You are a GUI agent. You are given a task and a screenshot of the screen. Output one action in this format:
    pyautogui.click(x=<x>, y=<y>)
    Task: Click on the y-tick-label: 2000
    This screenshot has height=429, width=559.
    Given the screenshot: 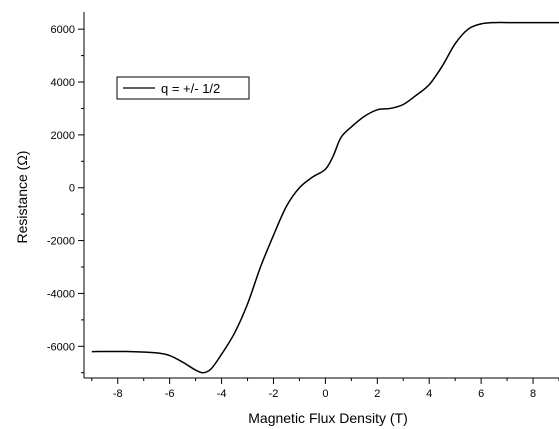 What is the action you would take?
    pyautogui.click(x=63, y=136)
    